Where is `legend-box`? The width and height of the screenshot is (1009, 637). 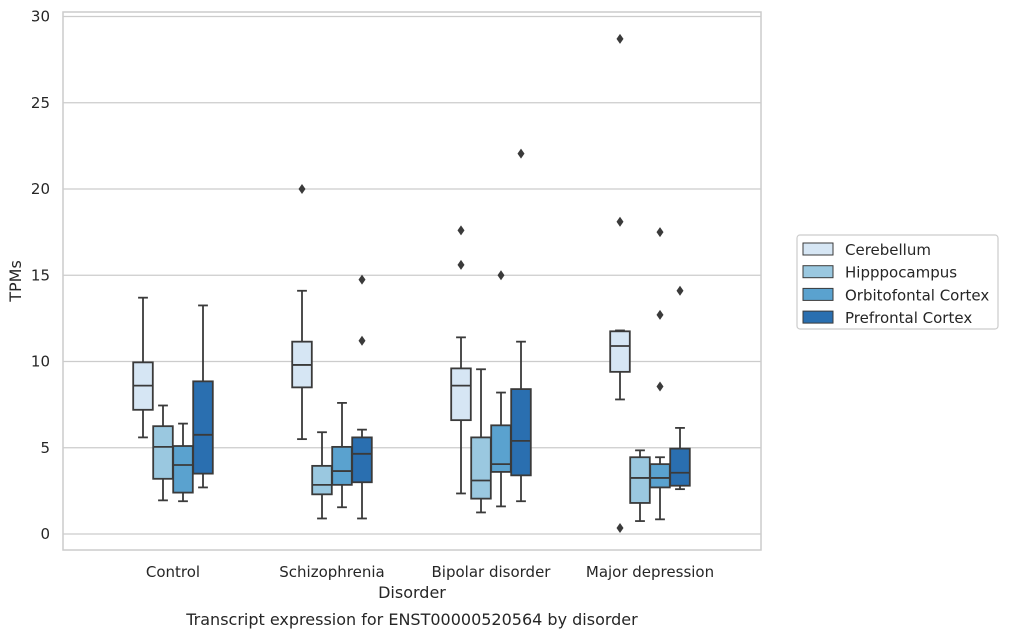
legend-box is located at coordinates (897, 282).